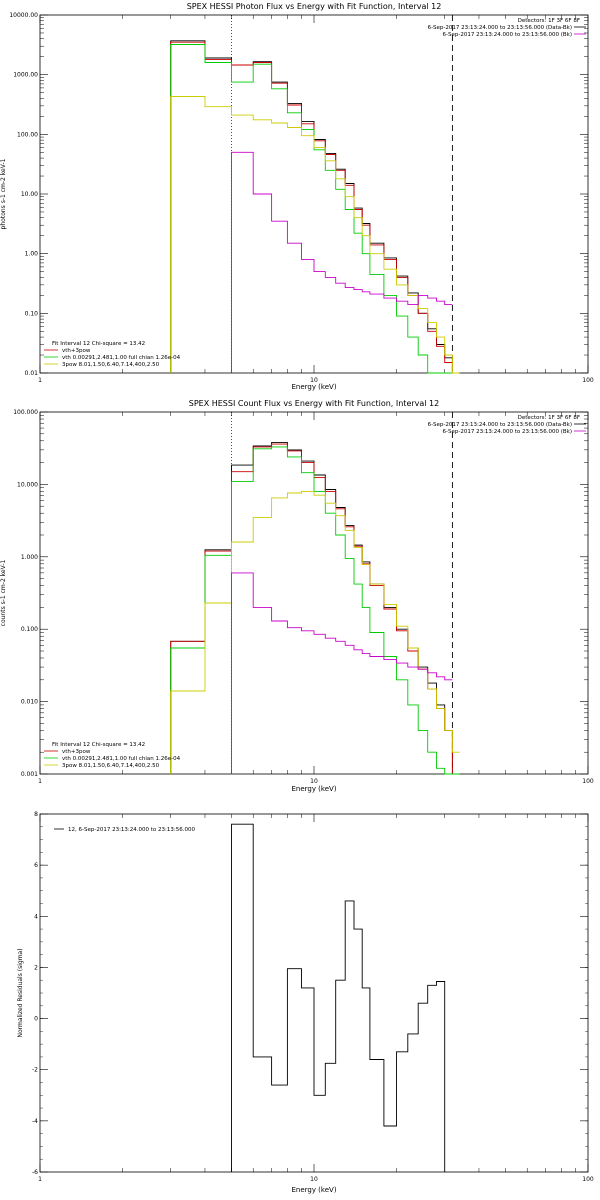  I want to click on y-tick-label: 0.100, so click(29, 629).